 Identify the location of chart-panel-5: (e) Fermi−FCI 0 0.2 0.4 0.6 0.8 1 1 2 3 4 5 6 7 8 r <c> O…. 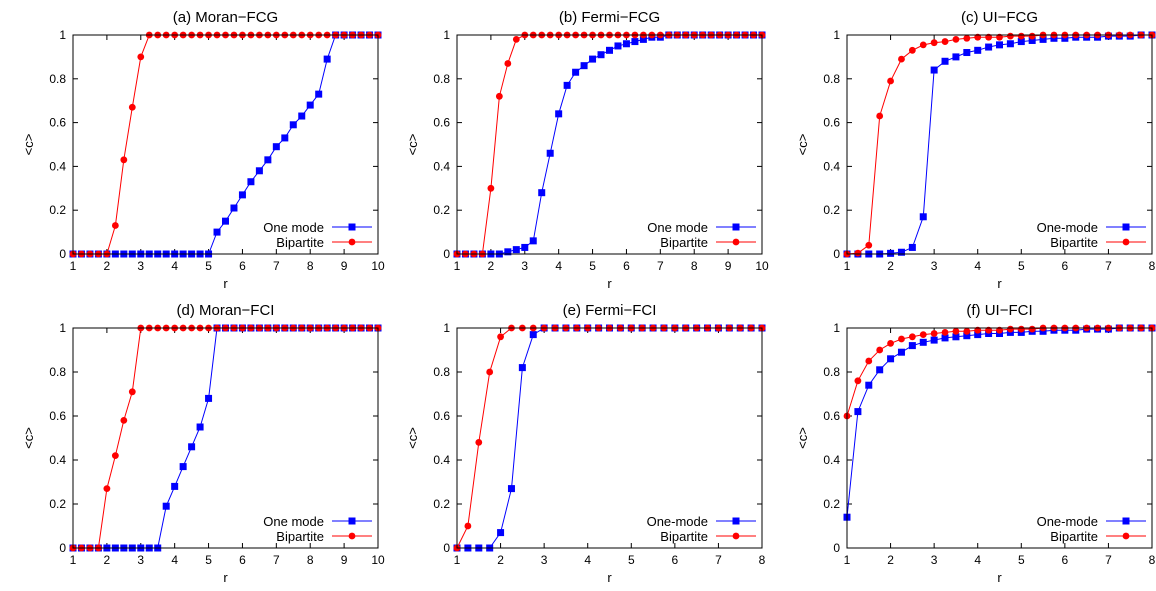
(585, 443).